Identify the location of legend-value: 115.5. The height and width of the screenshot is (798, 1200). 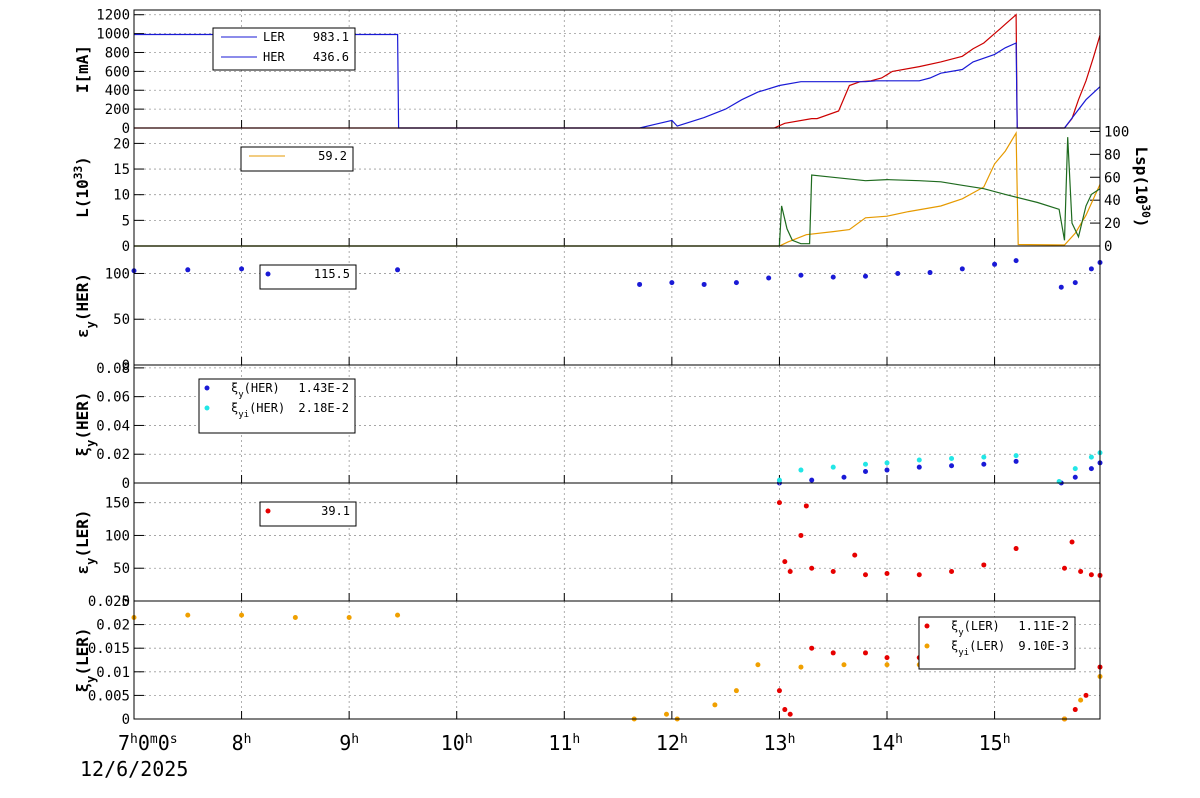
(332, 274).